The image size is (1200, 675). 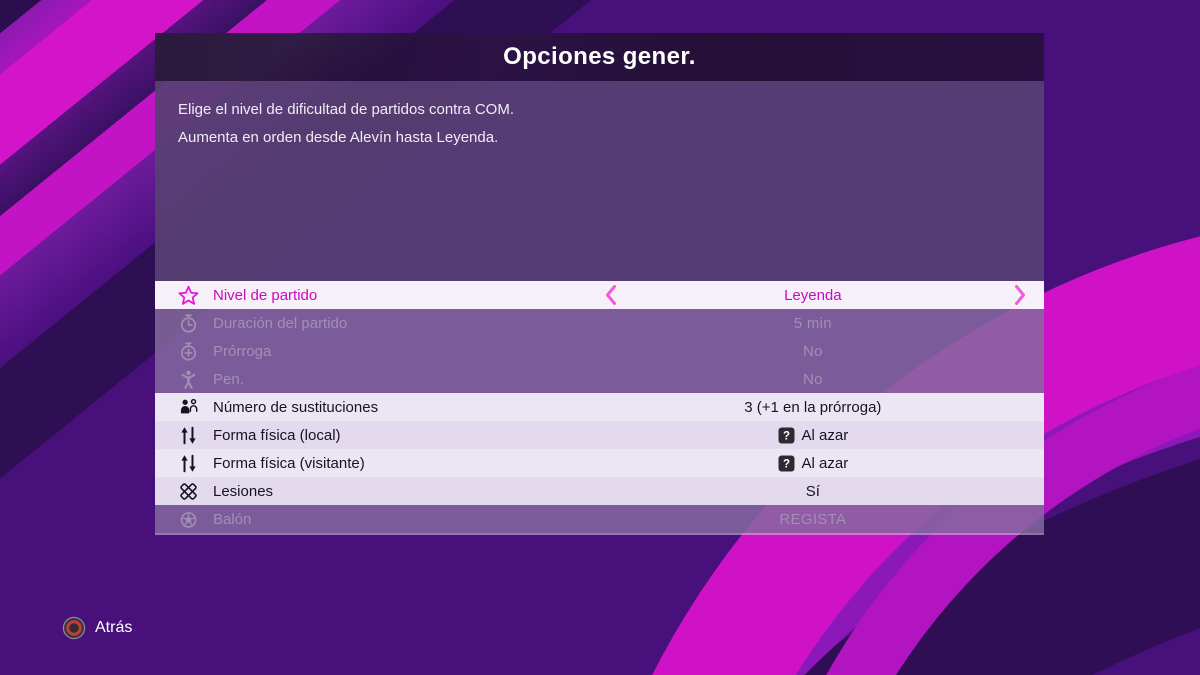 I want to click on stopwatch-icon, so click(x=188, y=323).